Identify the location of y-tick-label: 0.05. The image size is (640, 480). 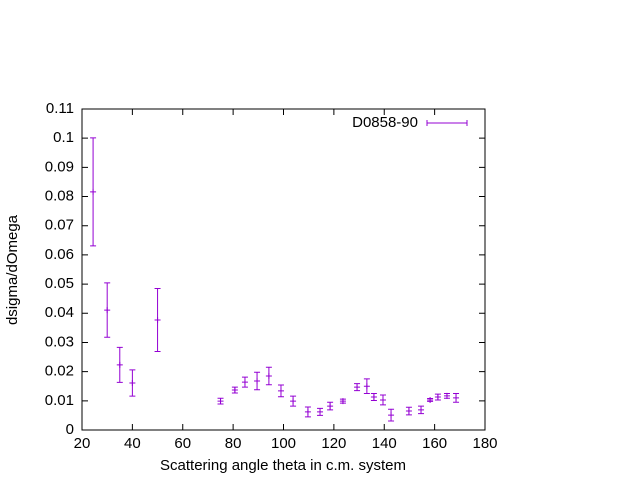
(59, 283).